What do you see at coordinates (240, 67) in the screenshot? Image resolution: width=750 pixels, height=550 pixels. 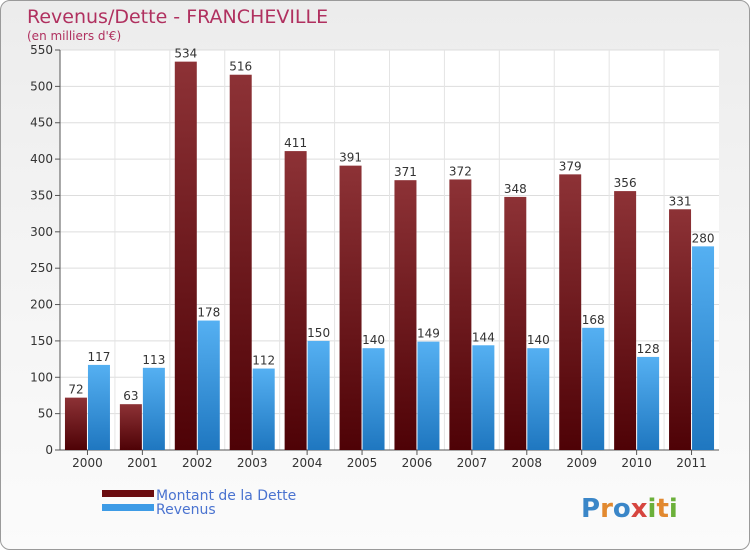 I see `value-label-debt: 516` at bounding box center [240, 67].